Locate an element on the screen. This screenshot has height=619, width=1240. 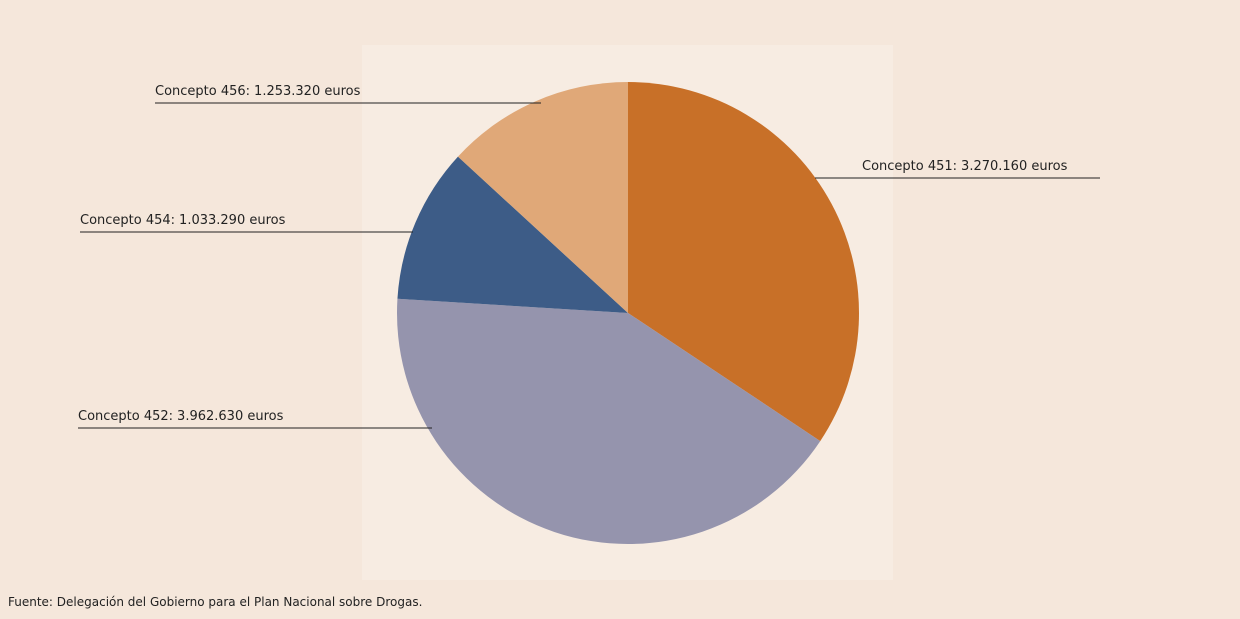
value-label: 3.962.630 euros is located at coordinates (230, 416).